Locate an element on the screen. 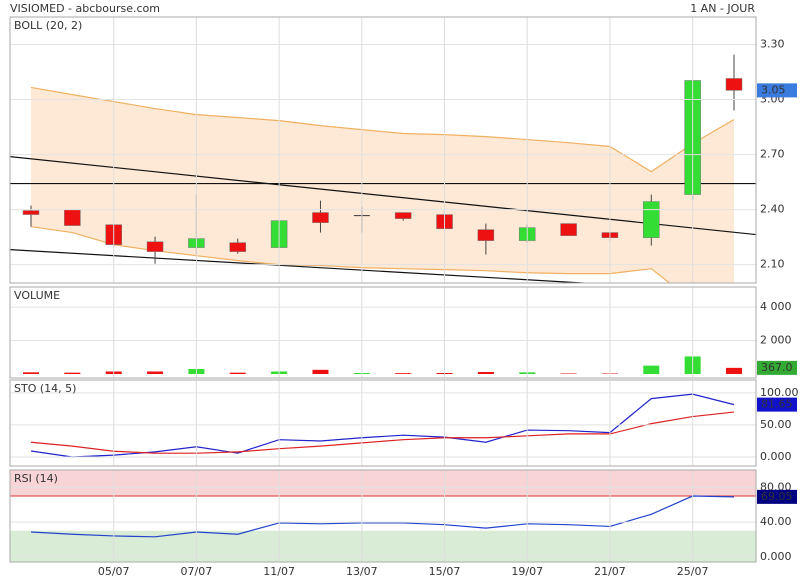 This screenshot has height=580, width=800. value-marker-label: 69.05 is located at coordinates (777, 496).